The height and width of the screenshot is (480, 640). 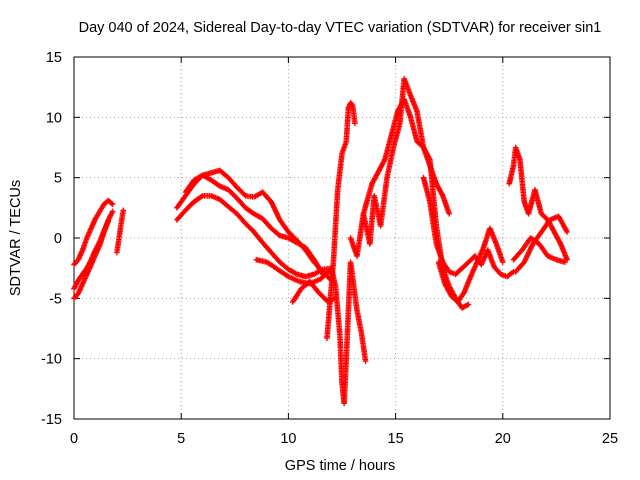 What do you see at coordinates (181, 439) in the screenshot?
I see `x-tick-label: 5` at bounding box center [181, 439].